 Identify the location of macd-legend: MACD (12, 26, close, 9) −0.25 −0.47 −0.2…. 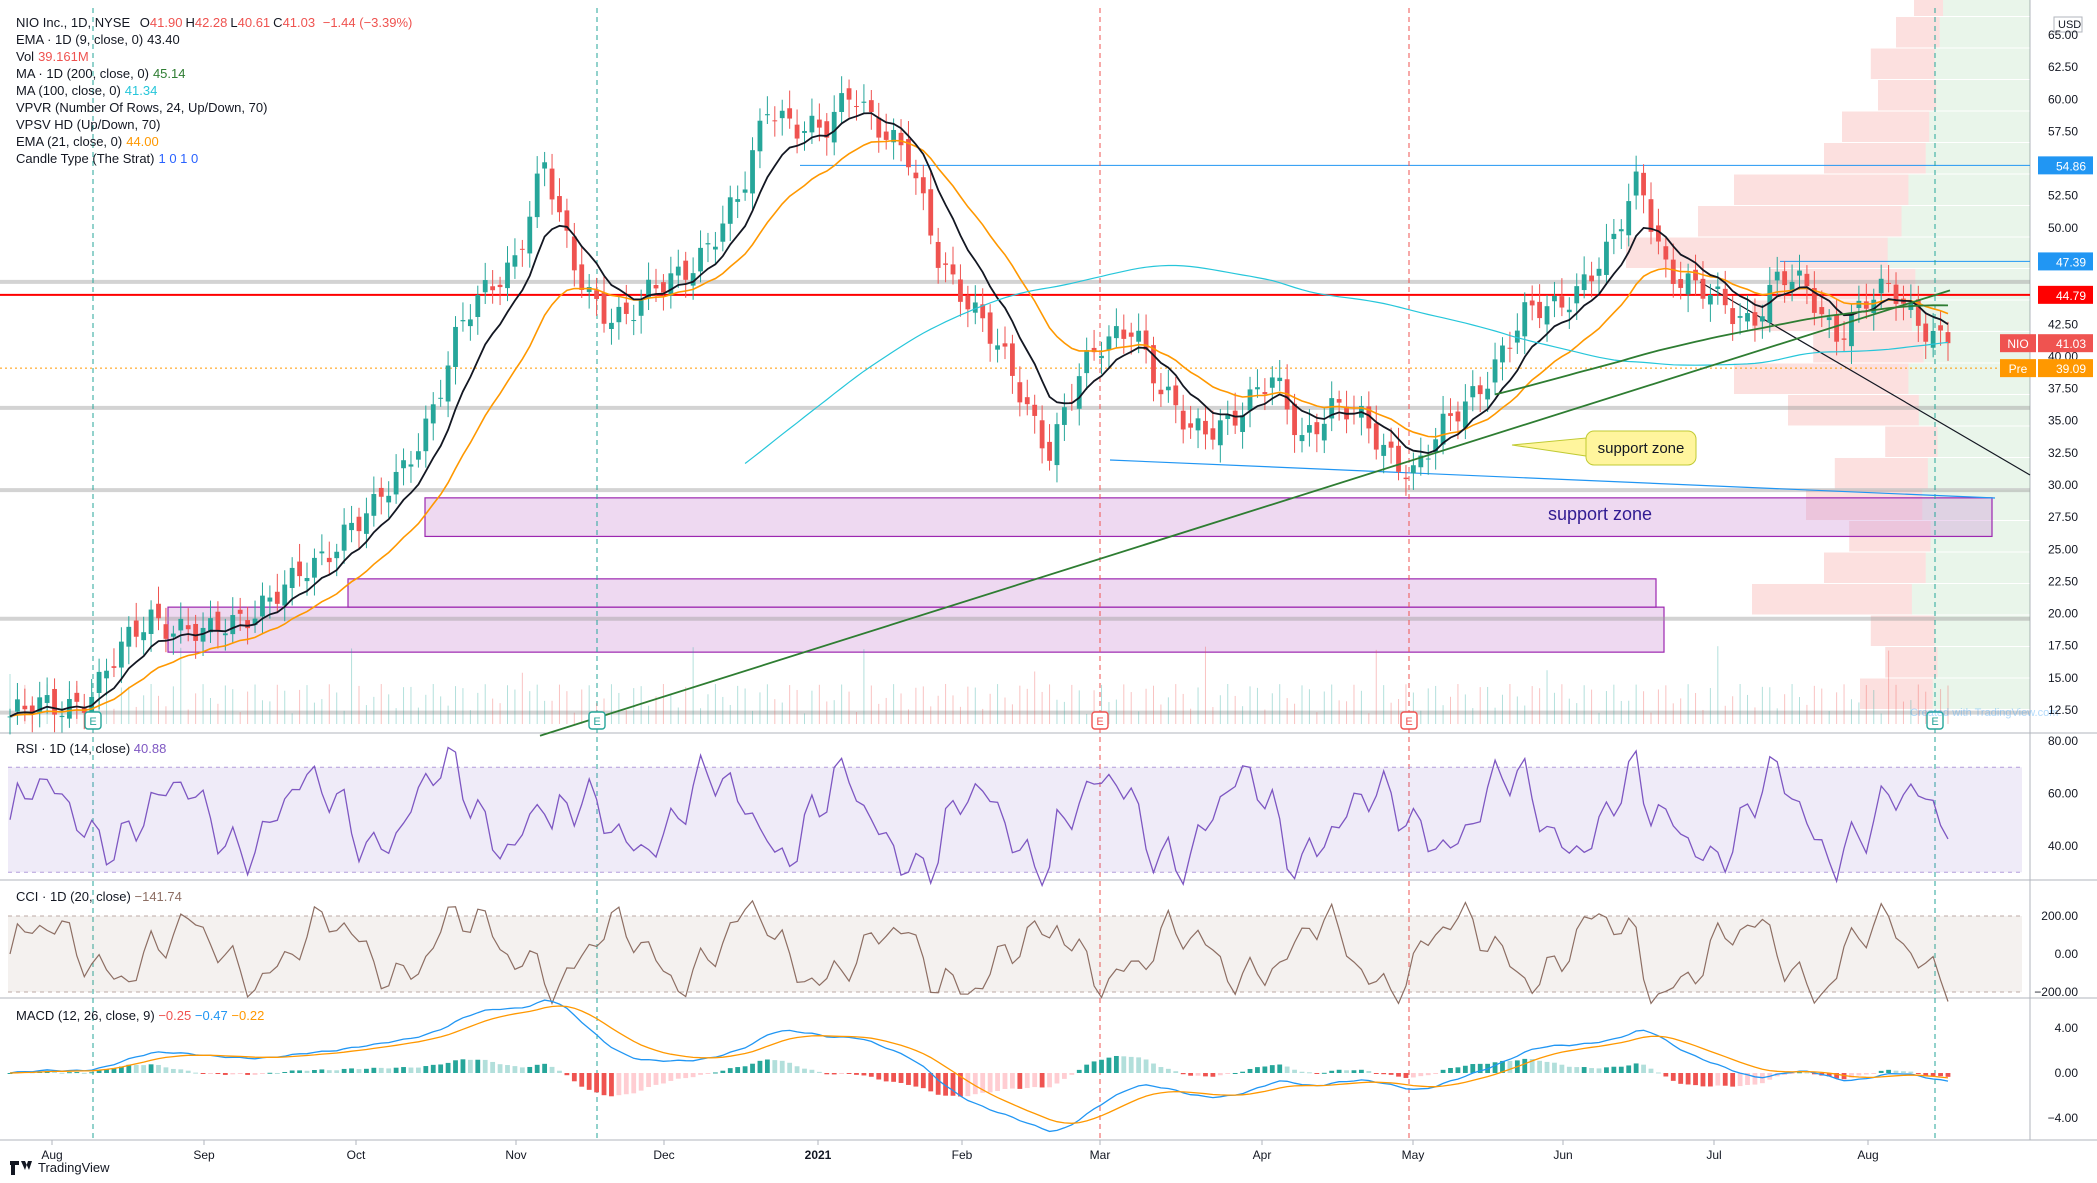
(140, 1015).